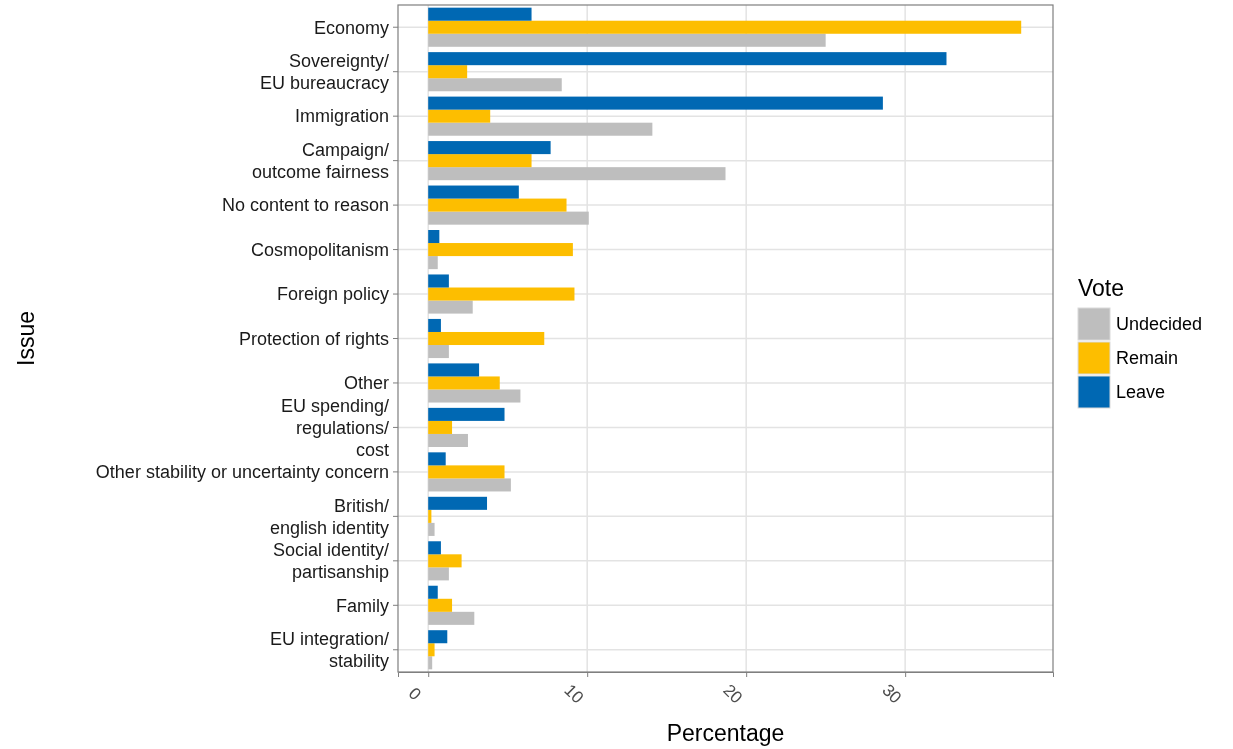  Describe the element at coordinates (319, 249) in the screenshot. I see `y-tick-label: Cosmopolitanism` at that location.